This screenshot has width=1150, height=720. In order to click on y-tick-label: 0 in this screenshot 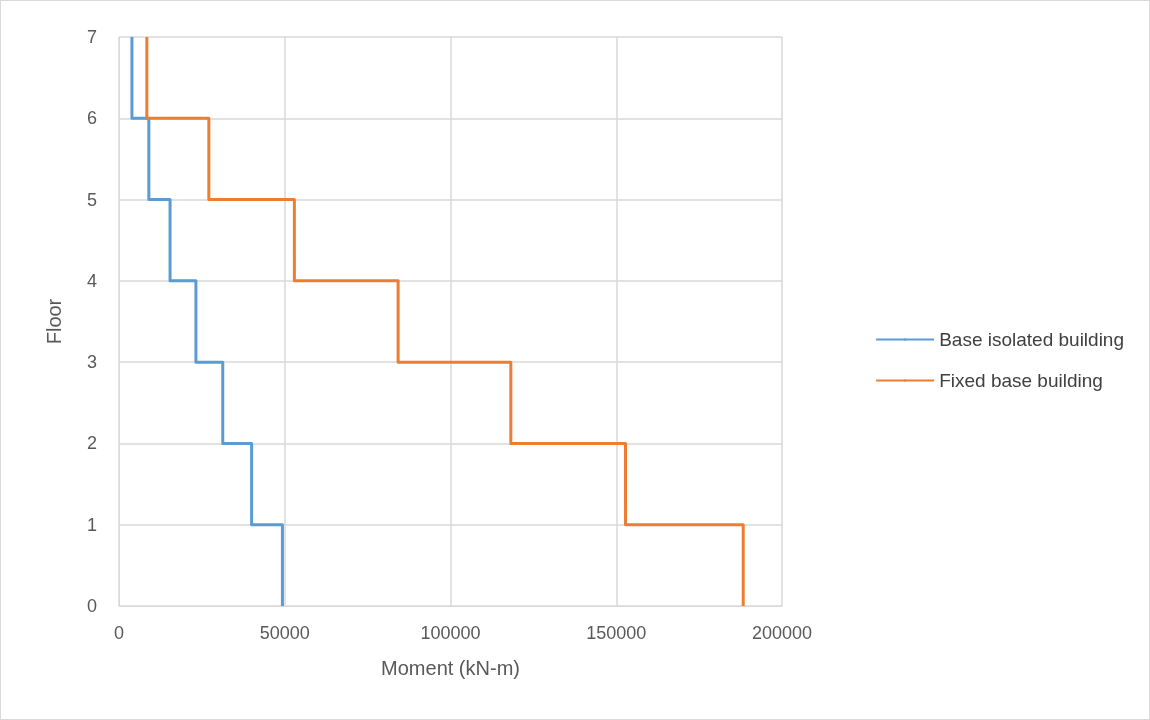, I will do `click(91, 606)`.